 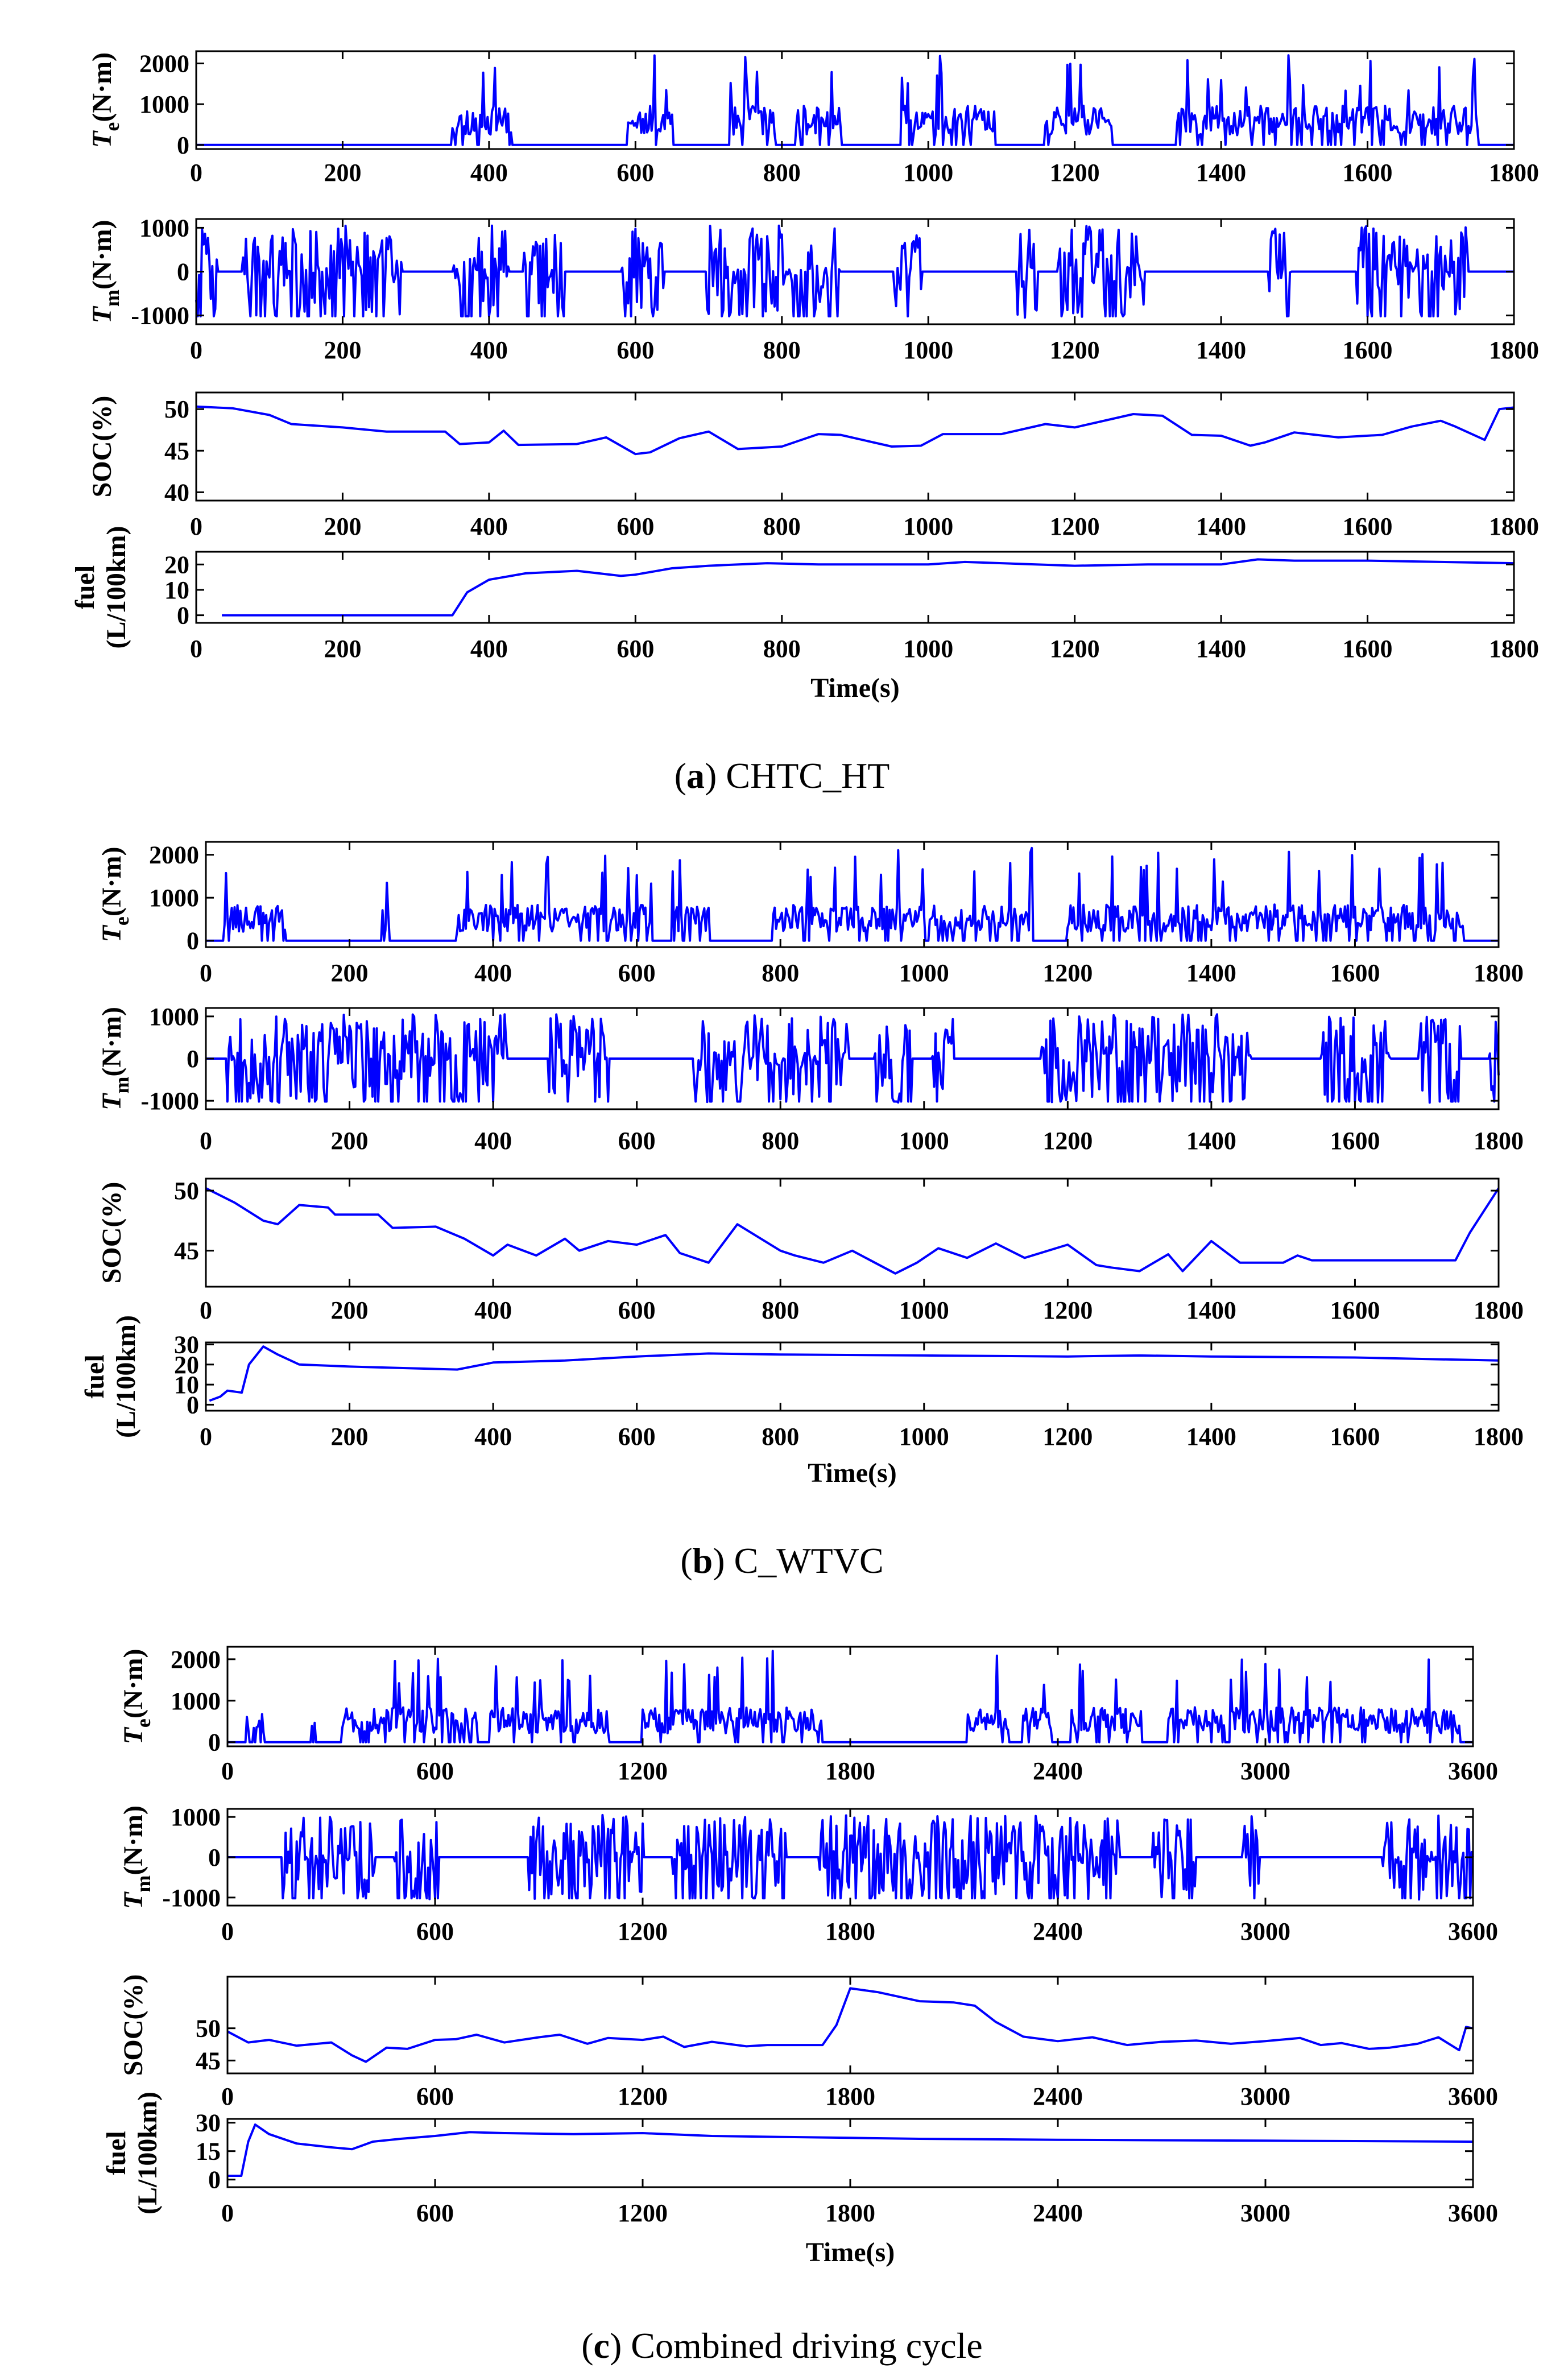 I want to click on y-tick-label: 45, so click(x=176, y=451).